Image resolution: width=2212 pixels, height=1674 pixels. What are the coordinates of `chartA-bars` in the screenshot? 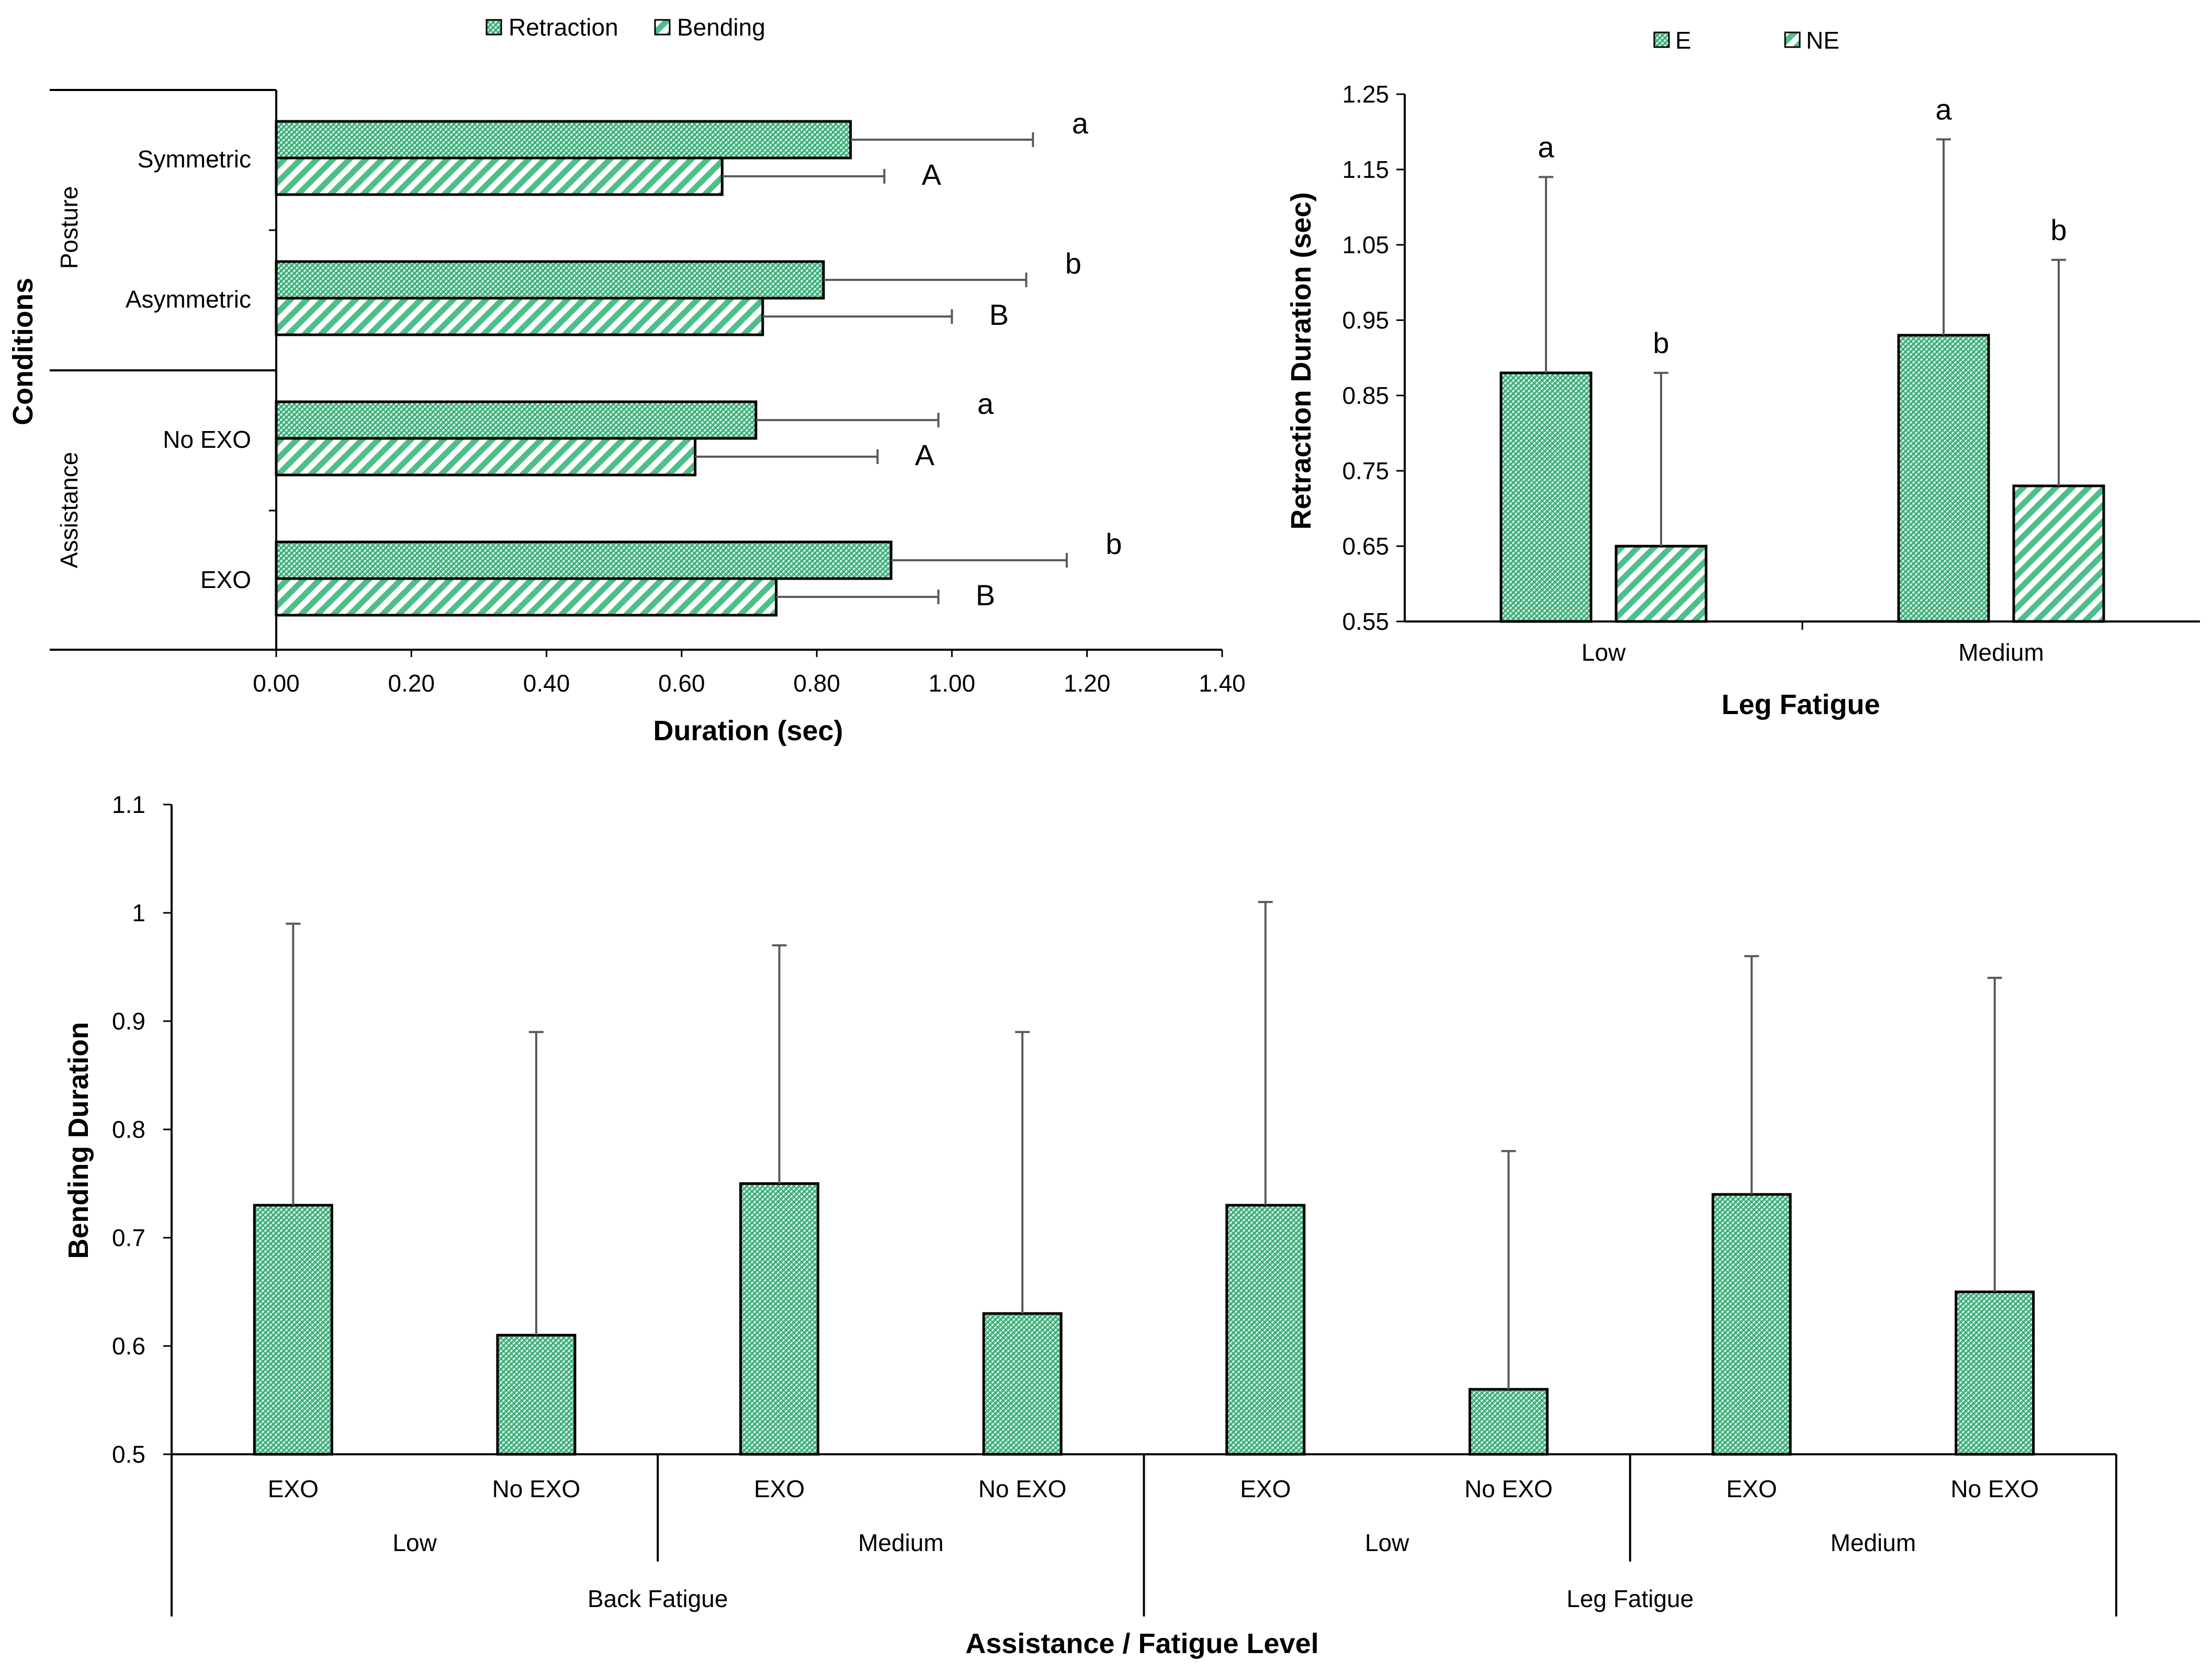 It's located at (584, 368).